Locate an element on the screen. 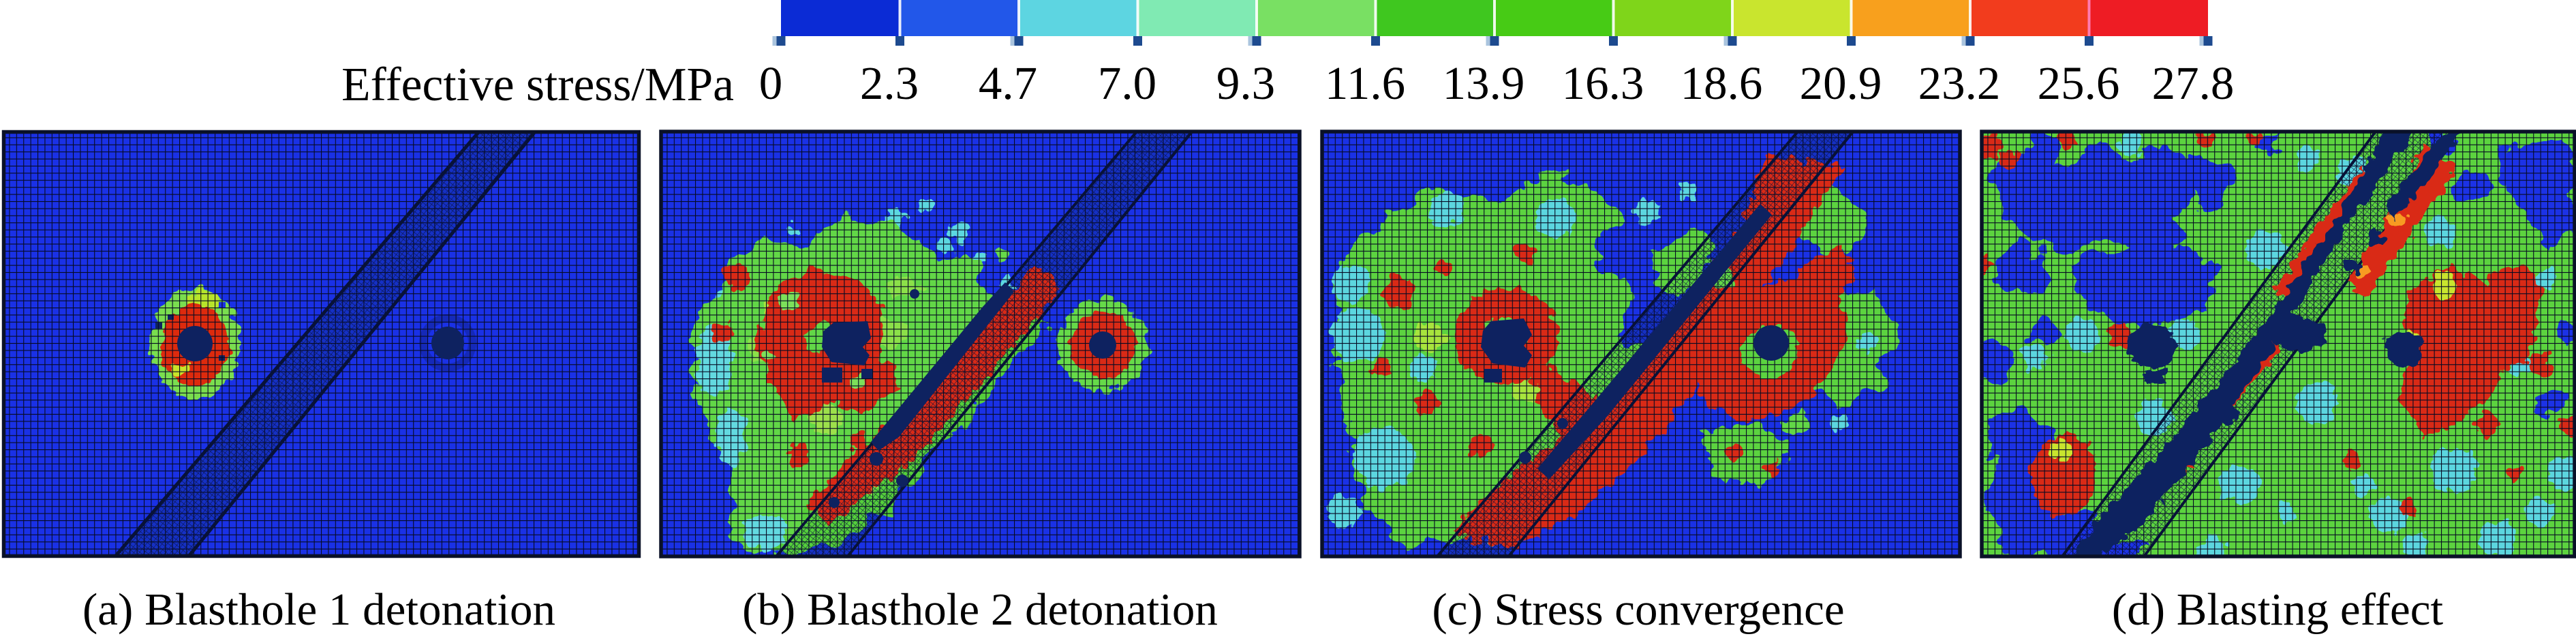 This screenshot has width=2576, height=643. svg-text: 4.7 is located at coordinates (1008, 83).